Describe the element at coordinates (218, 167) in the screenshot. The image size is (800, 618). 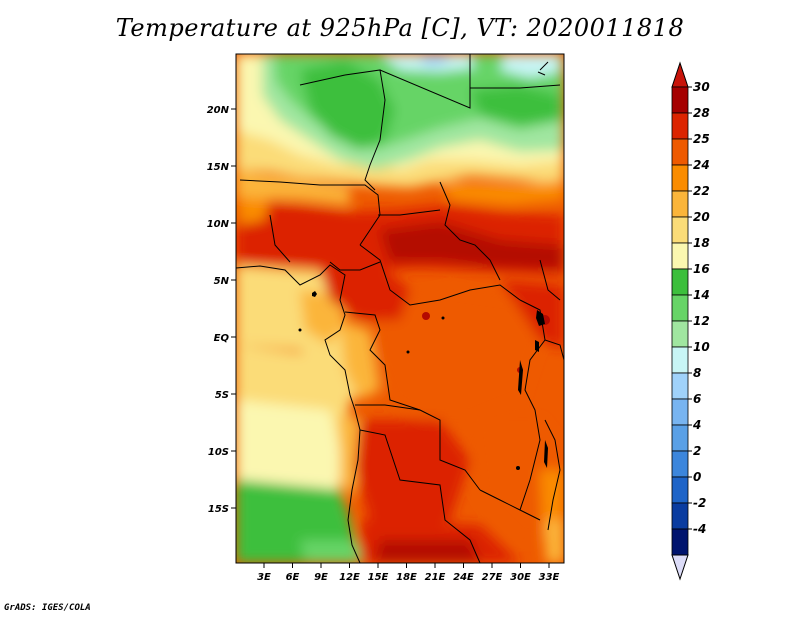
I see `lat-tick-label: 15N` at that location.